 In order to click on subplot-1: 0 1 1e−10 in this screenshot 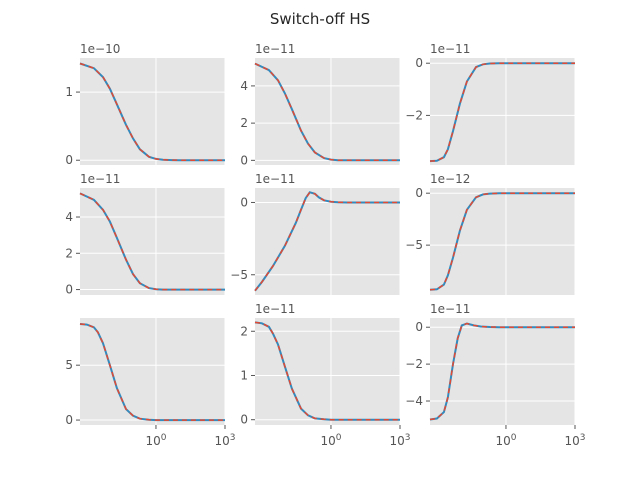, I will do `click(145, 104)`.